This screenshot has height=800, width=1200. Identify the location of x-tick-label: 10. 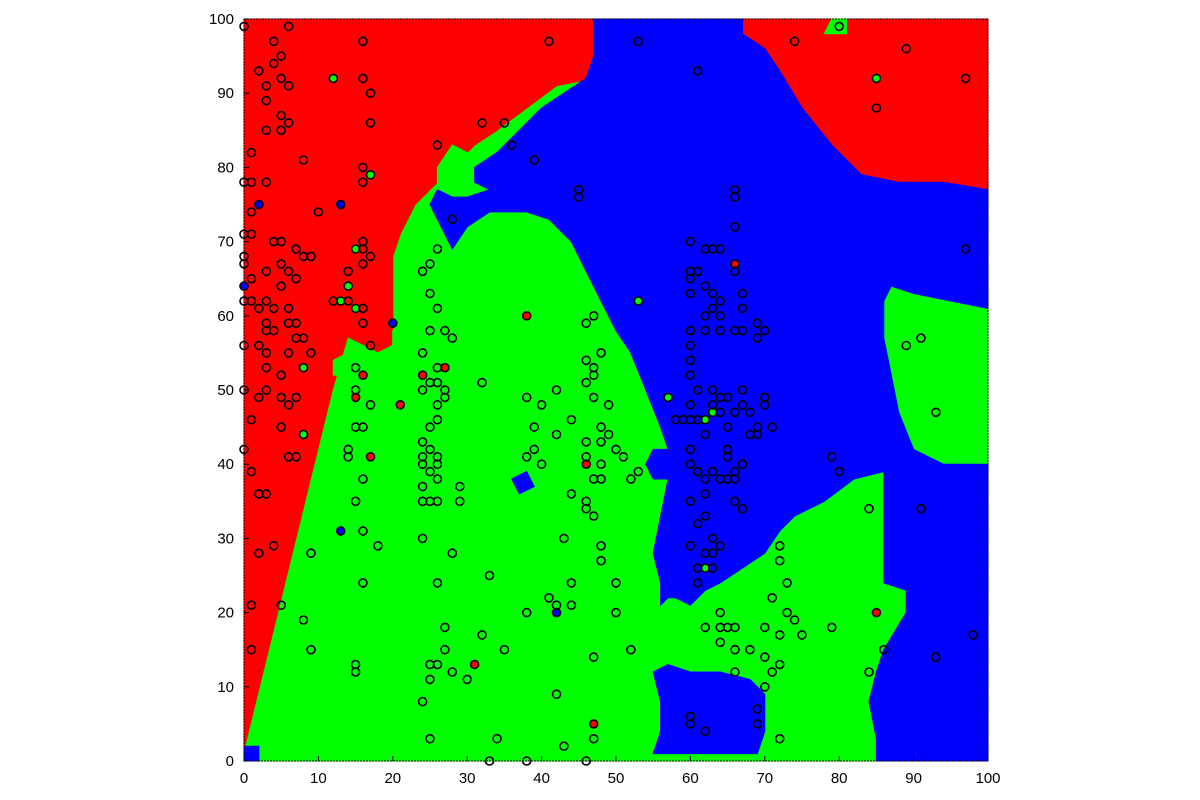
(318, 778).